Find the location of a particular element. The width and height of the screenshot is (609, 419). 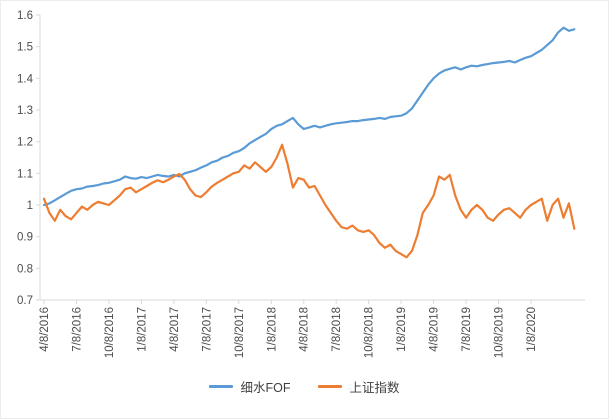

x-axis-label: 7/8/2016 is located at coordinates (77, 329).